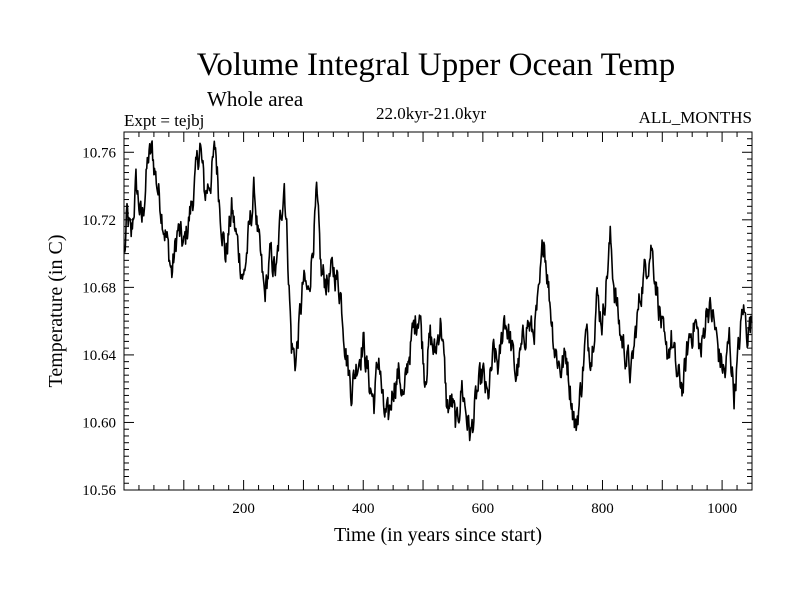 This screenshot has height=600, width=800. Describe the element at coordinates (483, 509) in the screenshot. I see `x-tick-label: 600` at that location.